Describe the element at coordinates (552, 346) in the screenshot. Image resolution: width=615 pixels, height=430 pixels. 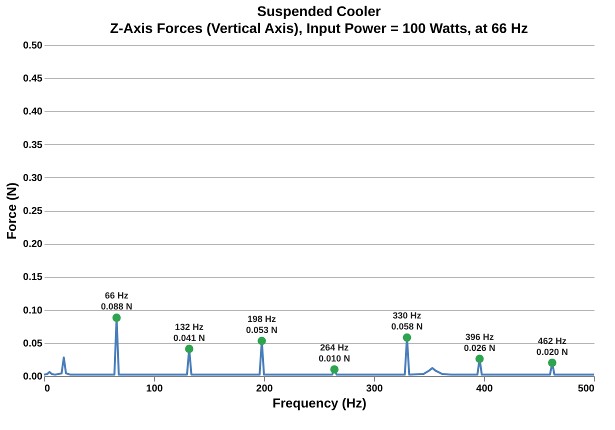
I see `data-label: 462 Hz 0.020 N` at that location.